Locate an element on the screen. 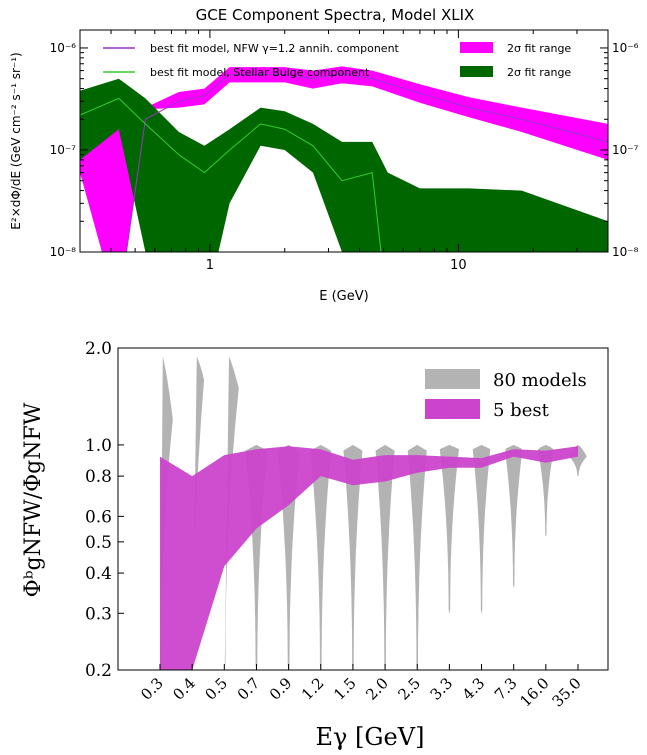 The width and height of the screenshot is (647, 755). legend-nfw-band-swatch is located at coordinates (476, 47).